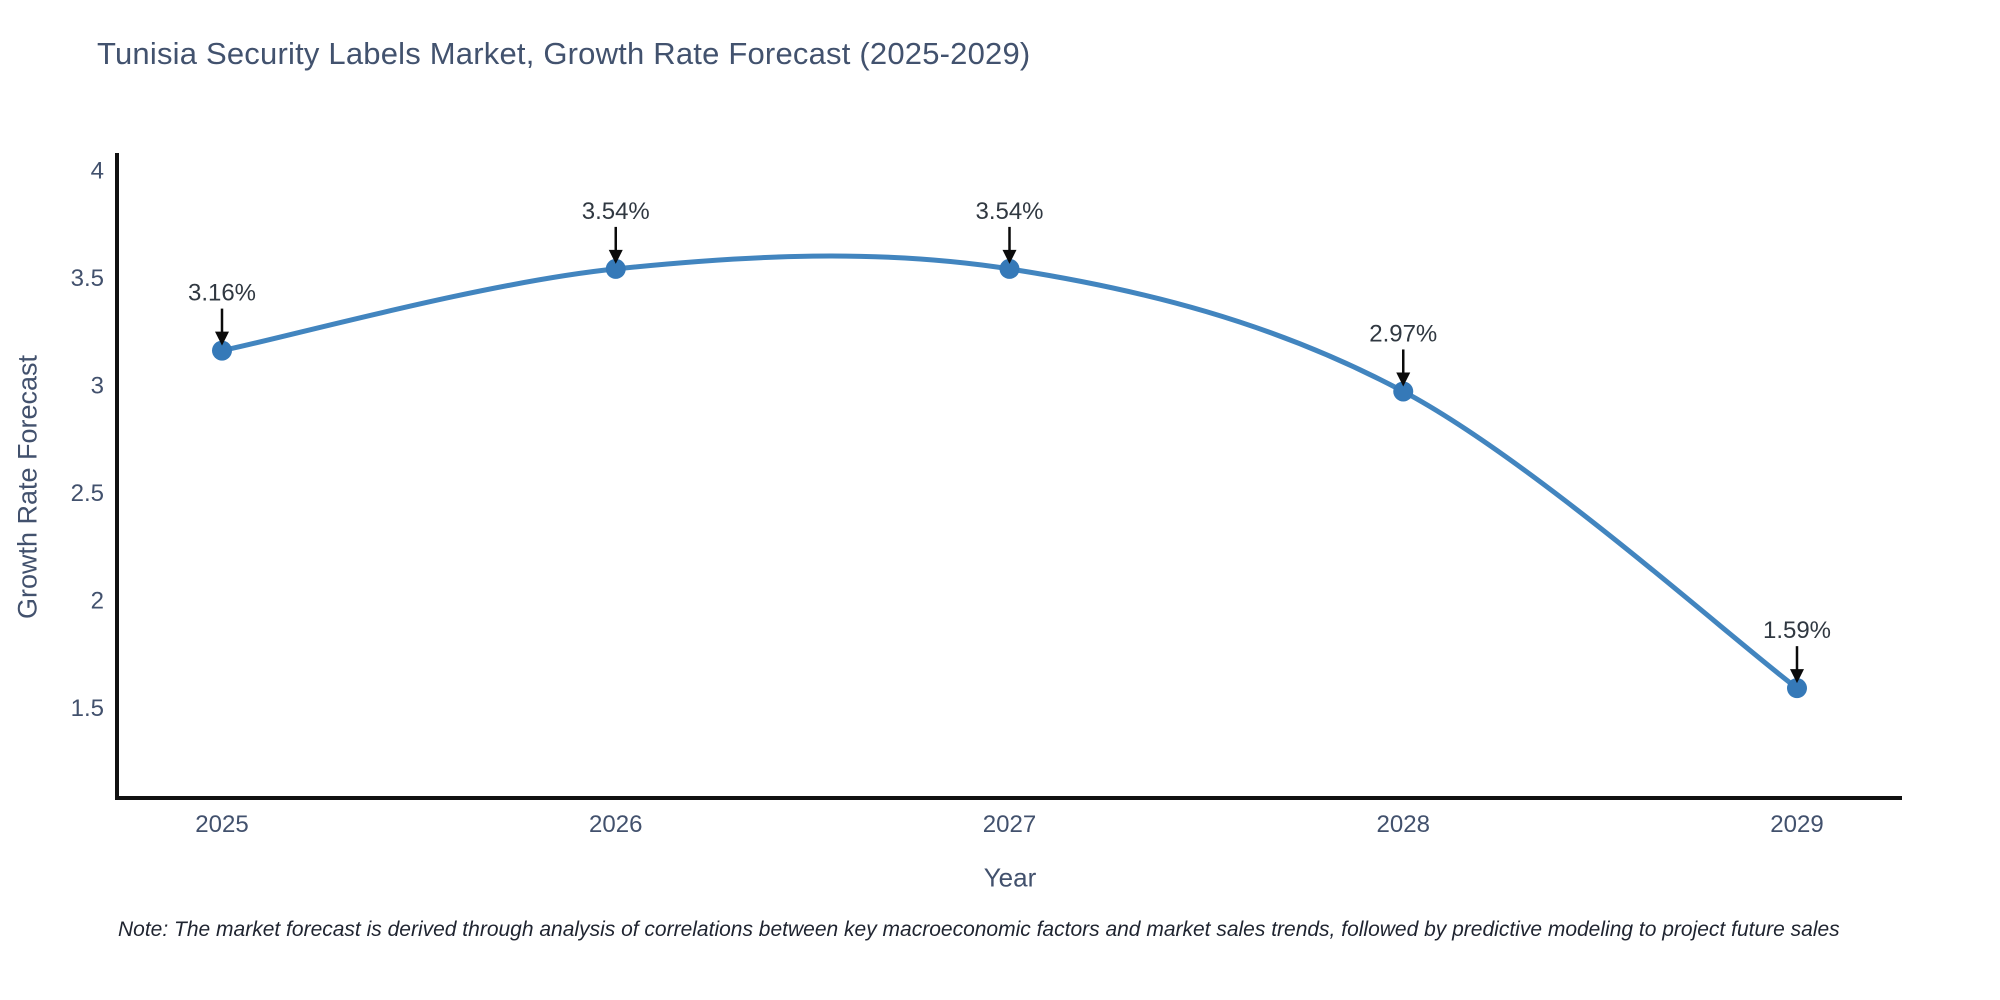  I want to click on y-axis-title: Growth Rate Forecast, so click(27, 487).